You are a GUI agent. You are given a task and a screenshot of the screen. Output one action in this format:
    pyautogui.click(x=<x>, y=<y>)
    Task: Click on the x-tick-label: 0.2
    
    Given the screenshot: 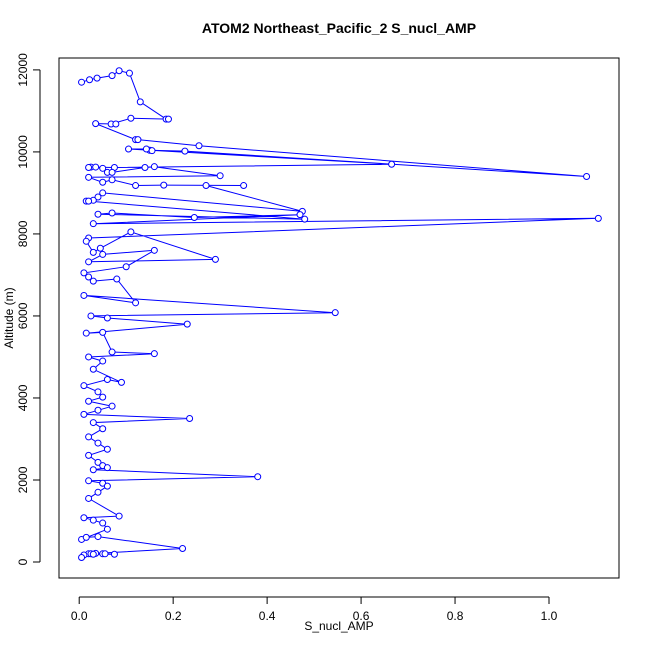 What is the action you would take?
    pyautogui.click(x=173, y=616)
    